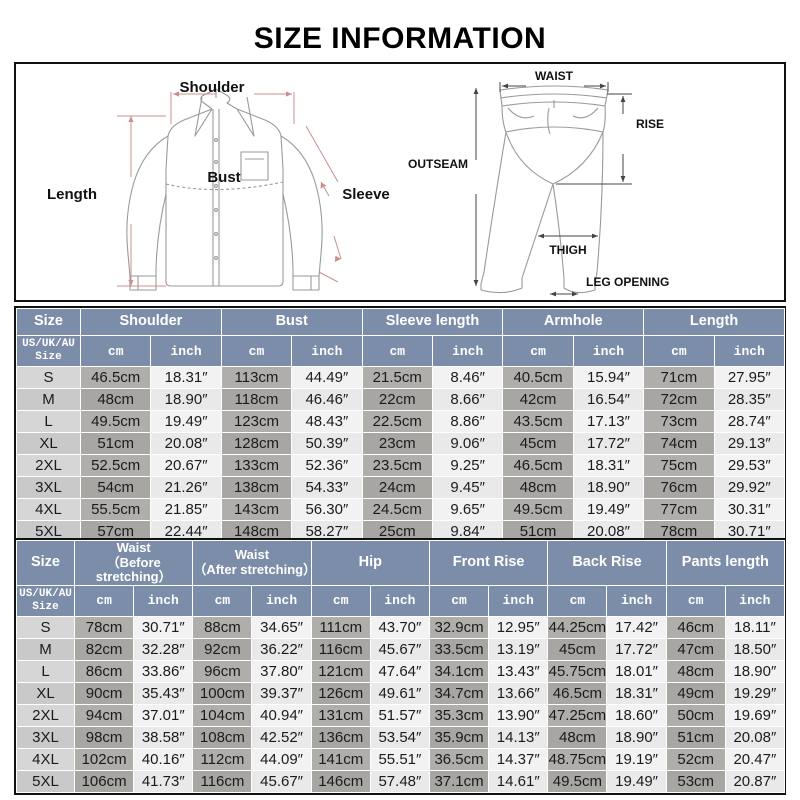 This screenshot has height=800, width=800. Describe the element at coordinates (48, 531) in the screenshot. I see `top-row-7-size: 5XL` at that location.